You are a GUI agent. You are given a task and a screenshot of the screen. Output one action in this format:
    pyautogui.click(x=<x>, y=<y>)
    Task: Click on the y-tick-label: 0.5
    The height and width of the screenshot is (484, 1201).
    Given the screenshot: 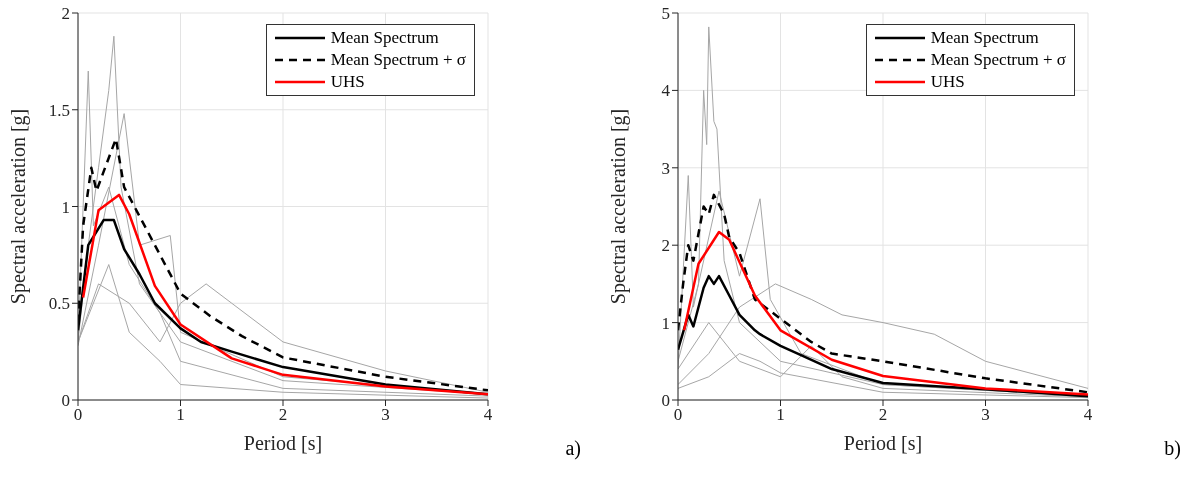 What is the action you would take?
    pyautogui.click(x=59, y=304)
    